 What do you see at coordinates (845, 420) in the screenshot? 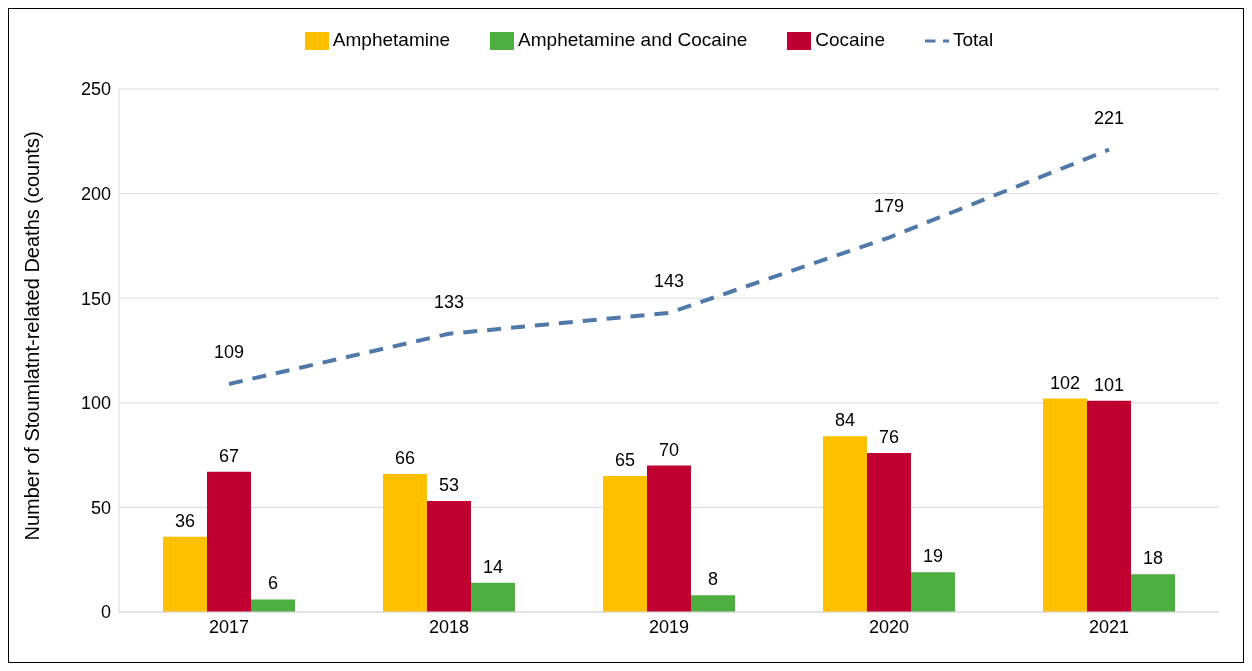
I see `data-label: 84` at bounding box center [845, 420].